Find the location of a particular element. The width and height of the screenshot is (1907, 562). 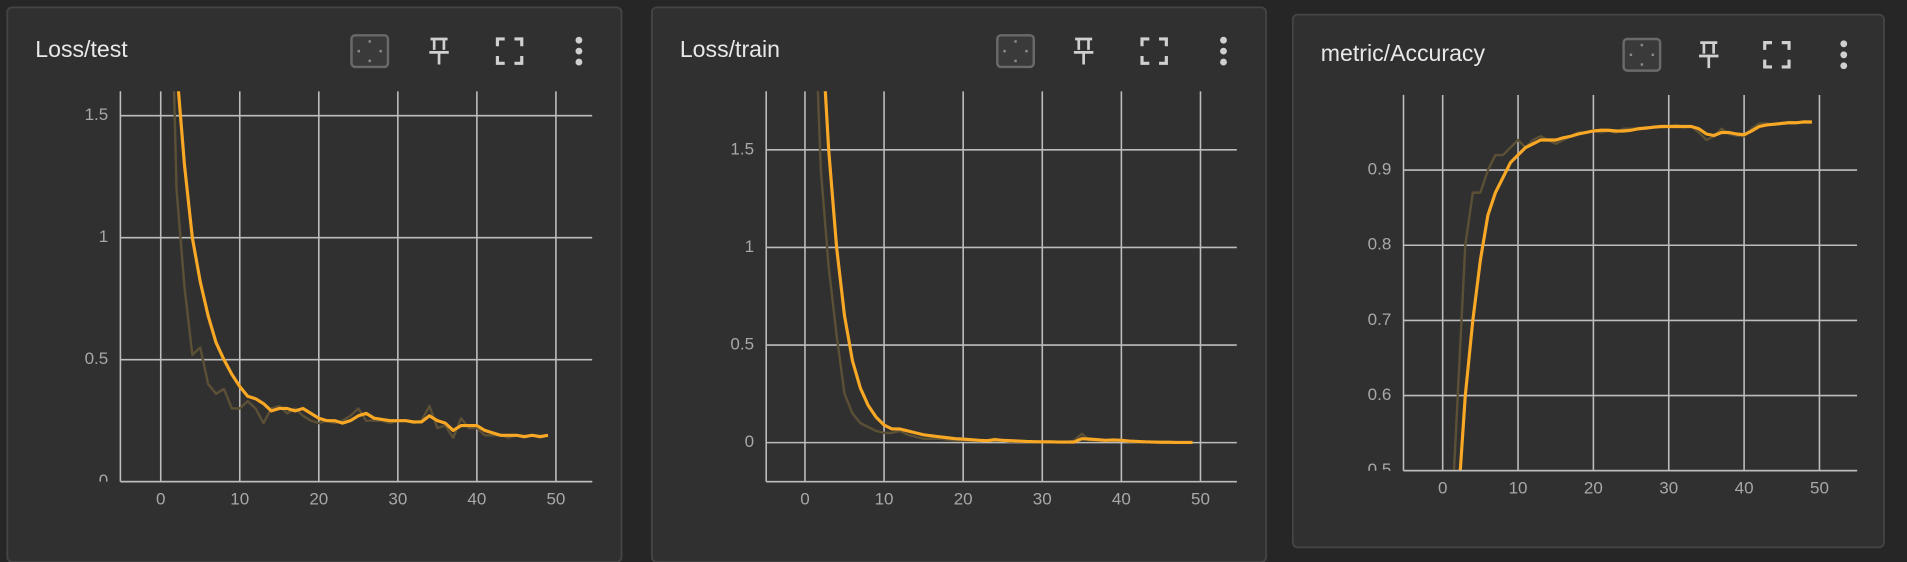

y-tick-label: 0.6 is located at coordinates (1380, 394).